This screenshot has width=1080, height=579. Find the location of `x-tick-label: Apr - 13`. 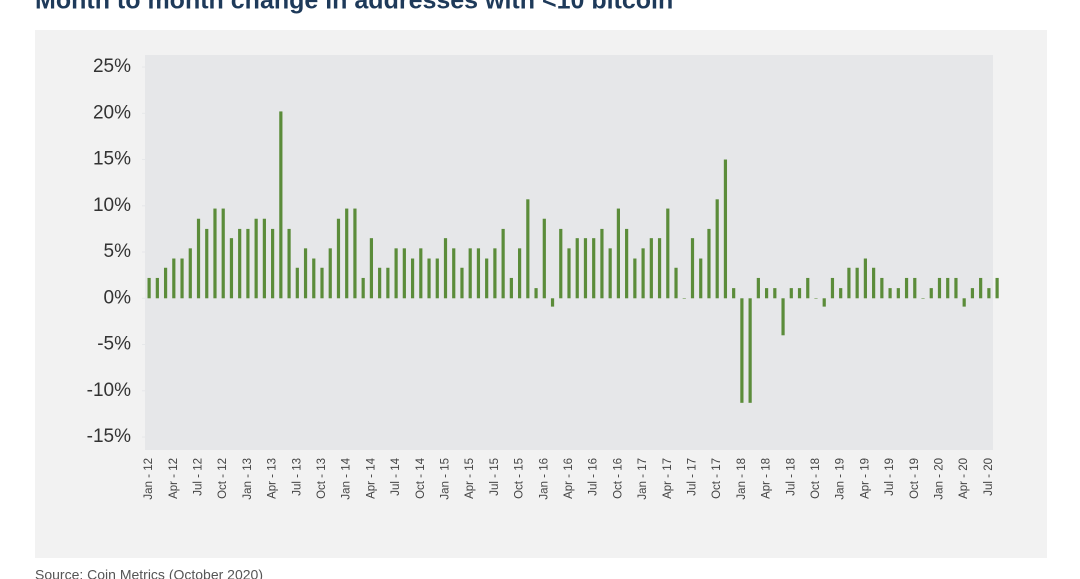

x-tick-label: Apr - 13 is located at coordinates (273, 478).